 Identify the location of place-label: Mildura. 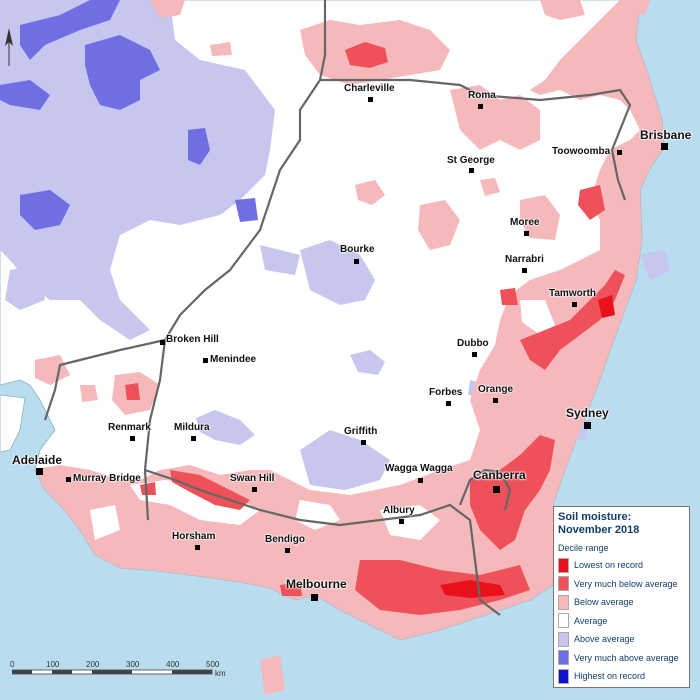
(192, 427).